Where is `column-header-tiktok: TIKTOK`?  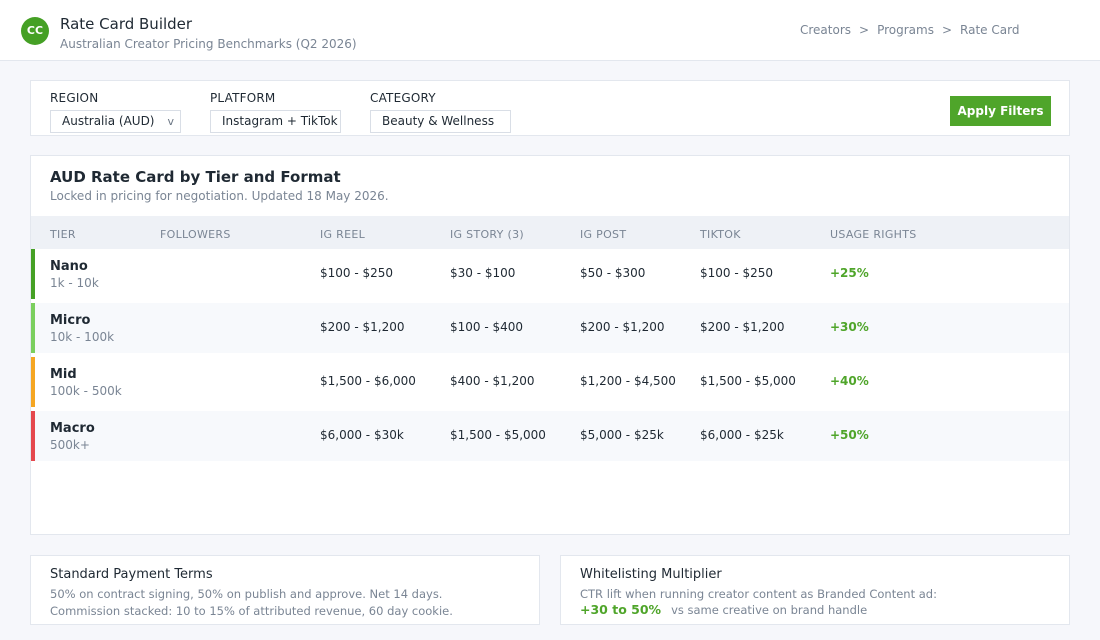 column-header-tiktok: TIKTOK is located at coordinates (720, 234).